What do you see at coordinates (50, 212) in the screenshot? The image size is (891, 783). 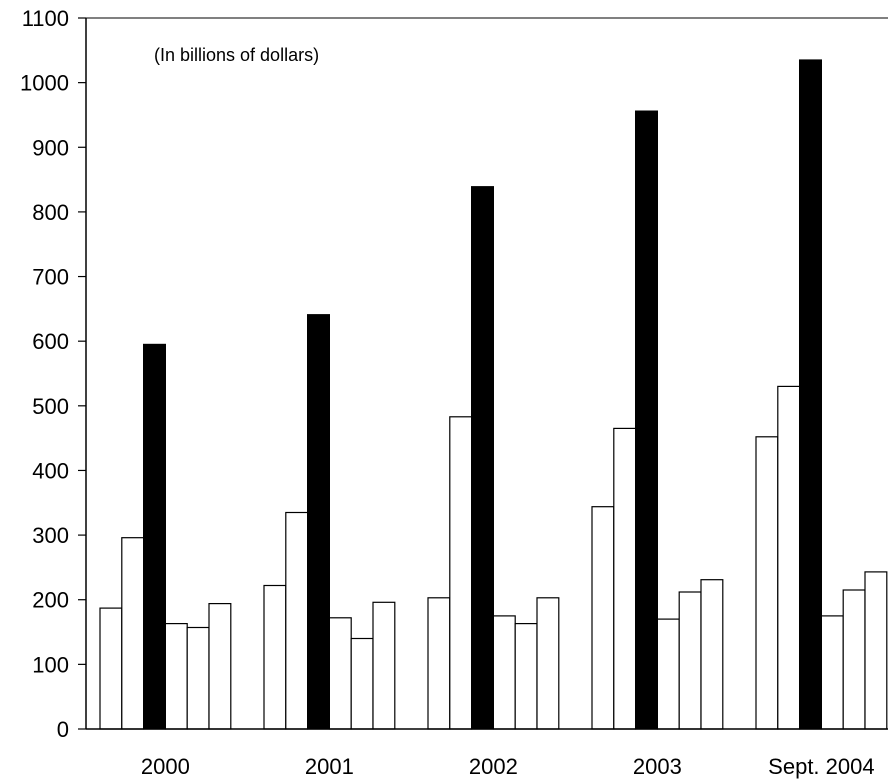 I see `y-tick-label: 800` at bounding box center [50, 212].